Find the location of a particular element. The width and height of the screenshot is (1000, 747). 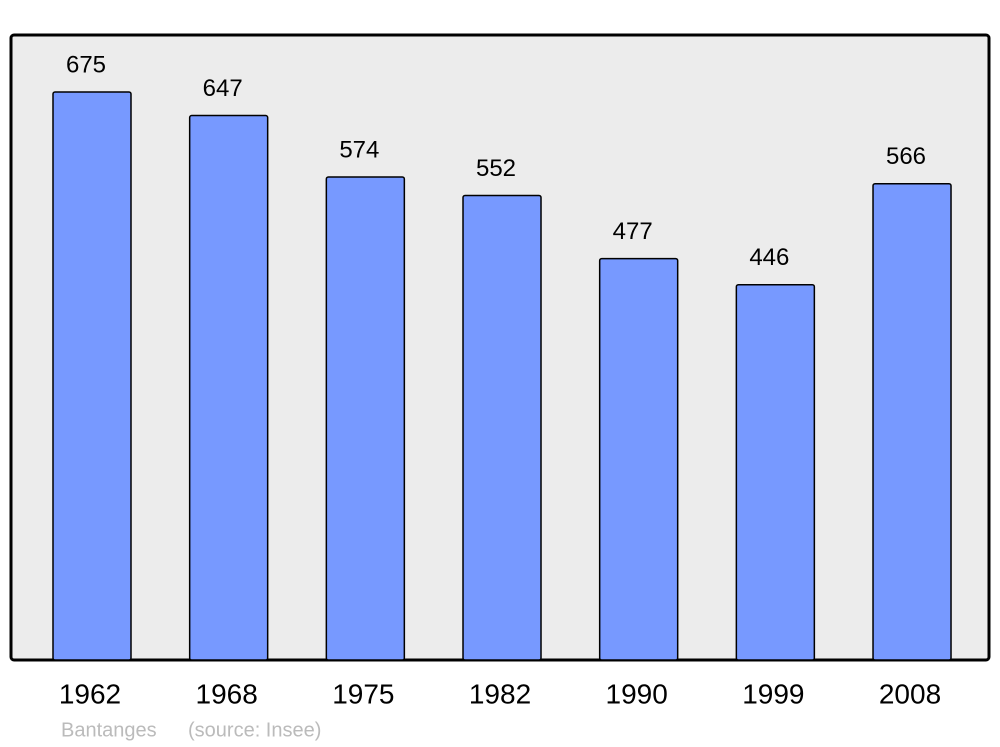

value-label: 477 is located at coordinates (633, 231).